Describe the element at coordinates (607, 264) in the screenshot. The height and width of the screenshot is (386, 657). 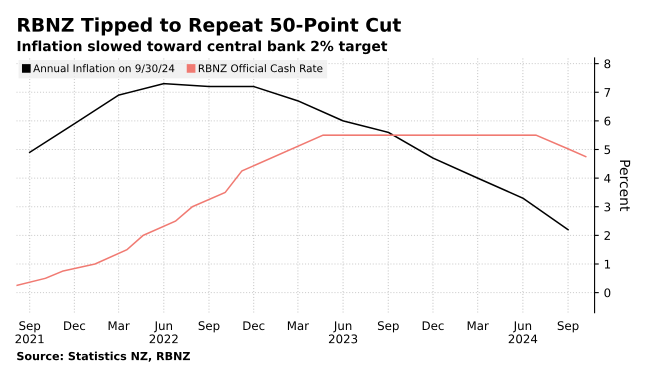
I see `y-tick-label: 1` at that location.